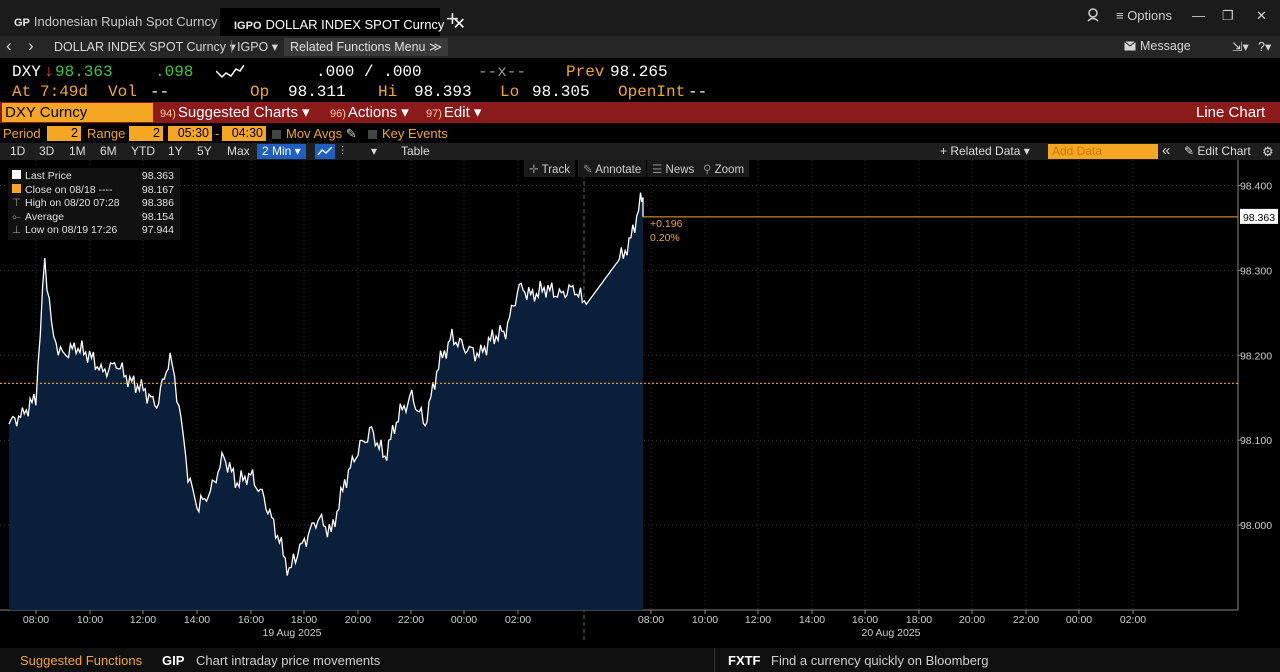 Image resolution: width=1280 pixels, height=672 pixels. Describe the element at coordinates (314, 134) in the screenshot. I see `mov-avgs-toggle: Mov Avgs ✎` at that location.